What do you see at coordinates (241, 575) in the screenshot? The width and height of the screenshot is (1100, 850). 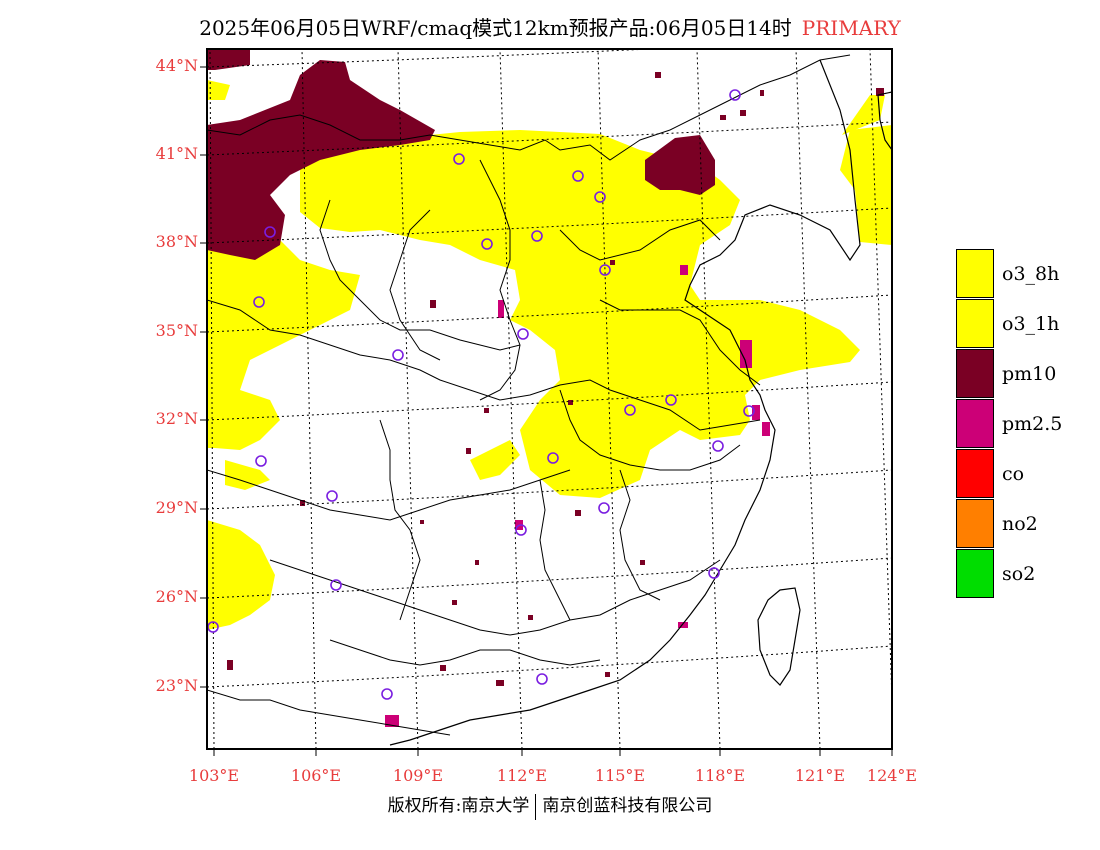 I see `o3-region-south-west` at bounding box center [241, 575].